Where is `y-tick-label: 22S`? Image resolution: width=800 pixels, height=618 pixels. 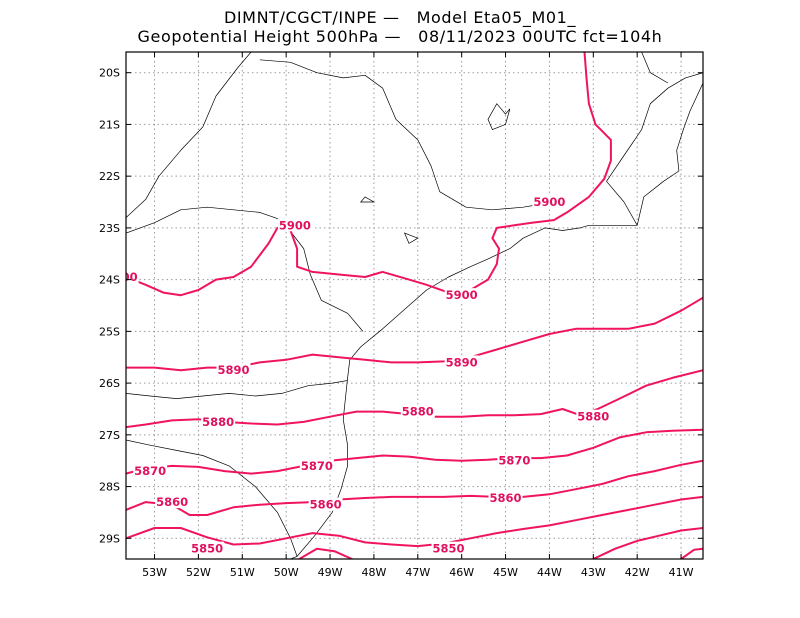
y-tick-label: 22S is located at coordinates (109, 176).